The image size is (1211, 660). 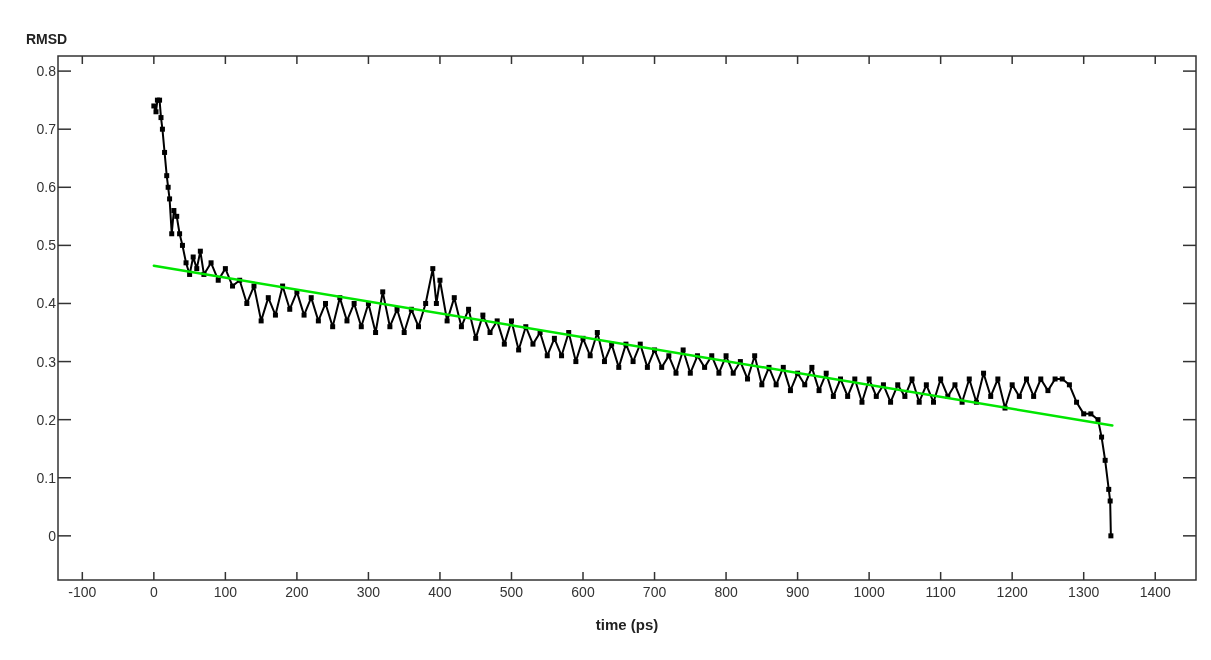 What do you see at coordinates (52, 535) in the screenshot?
I see `y-tick-label: 0` at bounding box center [52, 535].